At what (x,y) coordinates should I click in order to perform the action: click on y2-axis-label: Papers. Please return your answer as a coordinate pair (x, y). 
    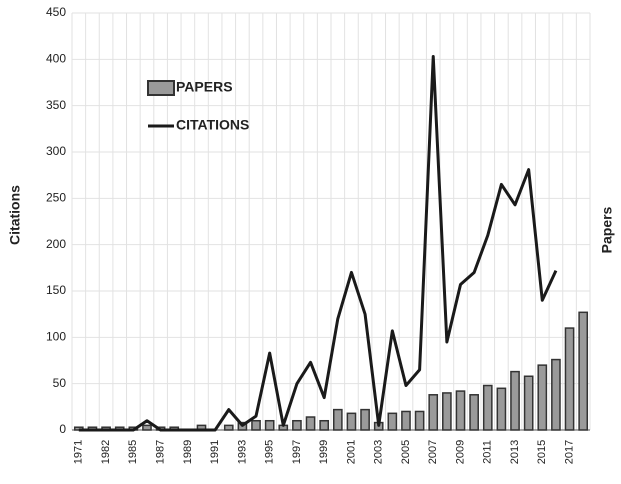
    Looking at the image, I should click on (607, 229).